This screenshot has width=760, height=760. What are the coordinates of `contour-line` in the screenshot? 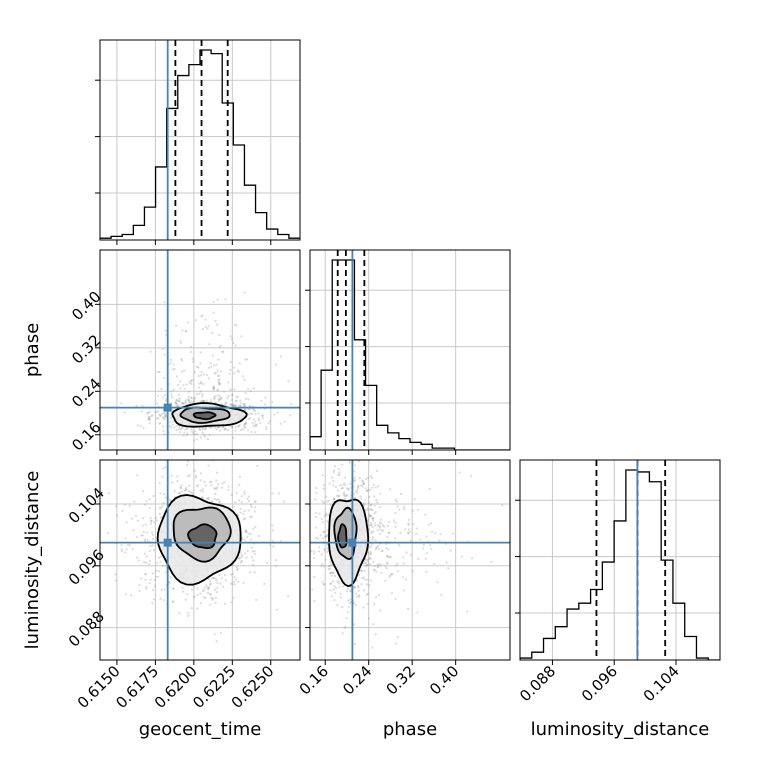 It's located at (202, 534).